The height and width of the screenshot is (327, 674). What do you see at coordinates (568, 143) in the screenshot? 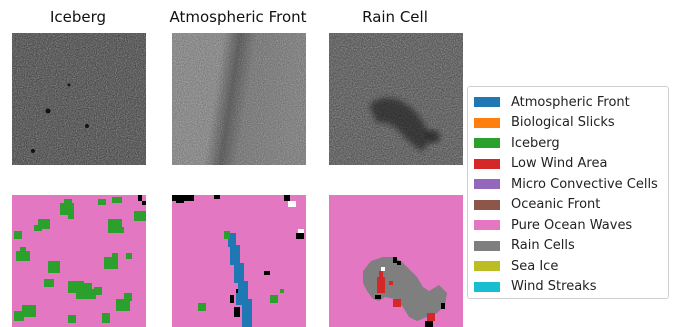
I see `legend-item: Iceberg` at bounding box center [568, 143].